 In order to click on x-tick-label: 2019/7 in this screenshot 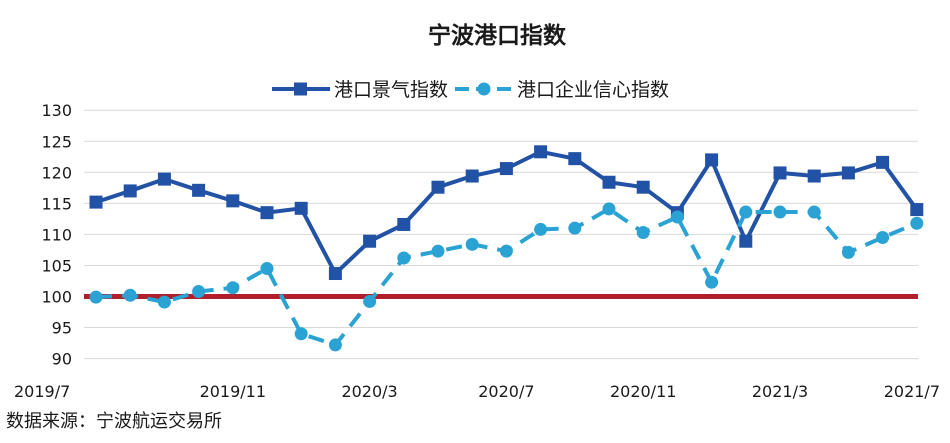, I will do `click(42, 391)`.